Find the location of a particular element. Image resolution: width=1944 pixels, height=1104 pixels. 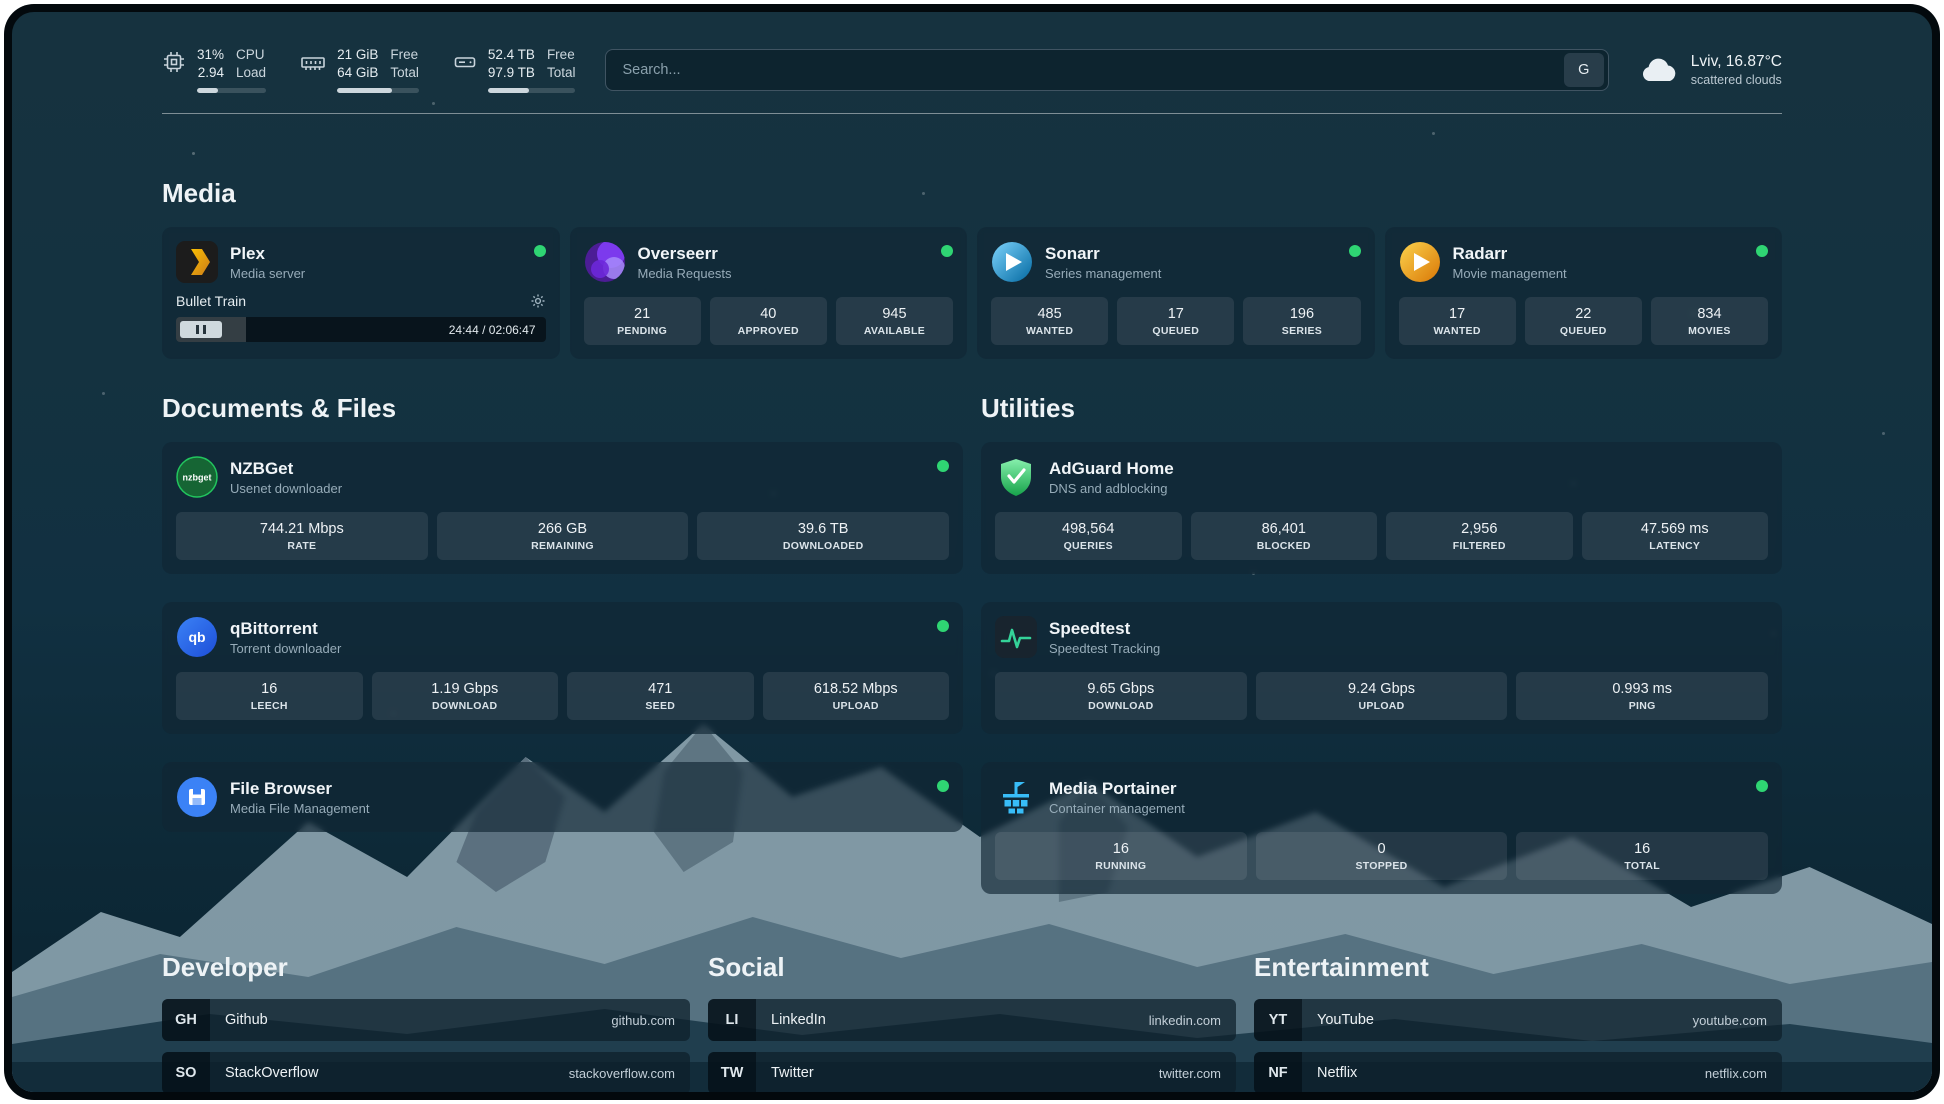

system-monitors: 31% 2.94 CPU Load is located at coordinates (369, 70).